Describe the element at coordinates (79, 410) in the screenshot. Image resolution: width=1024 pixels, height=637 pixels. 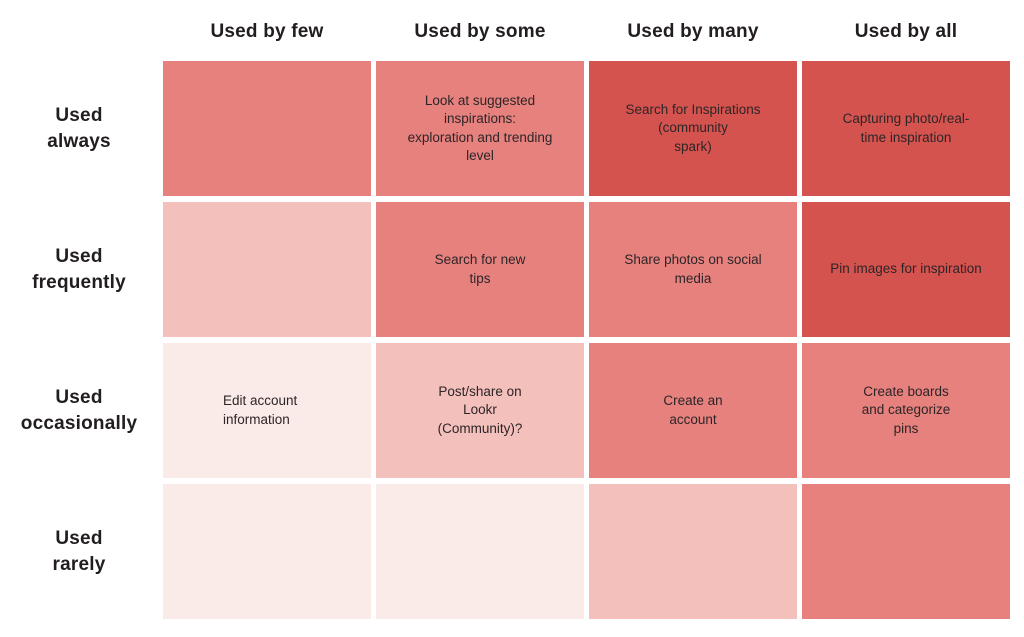
I see `row-header-used-occasionally: Used occasionally` at that location.